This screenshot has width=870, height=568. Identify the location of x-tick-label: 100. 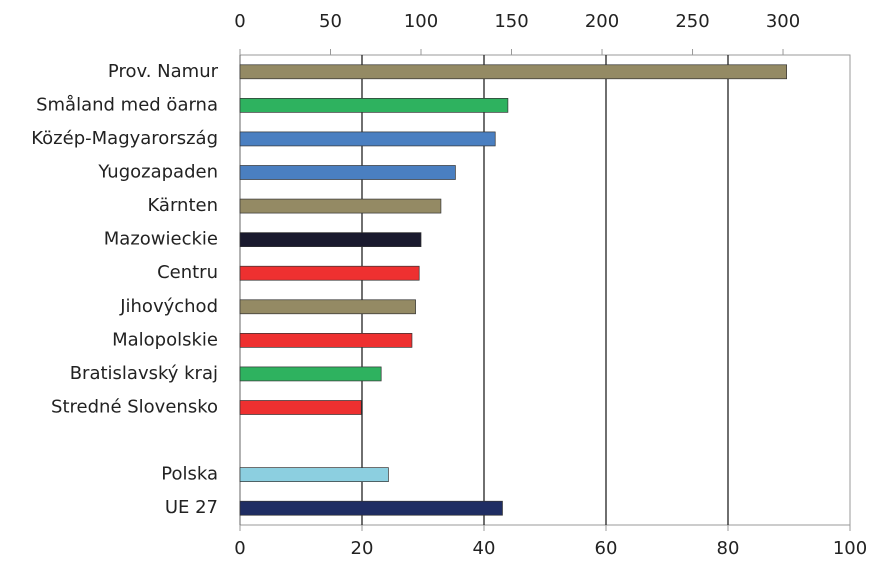
(850, 548).